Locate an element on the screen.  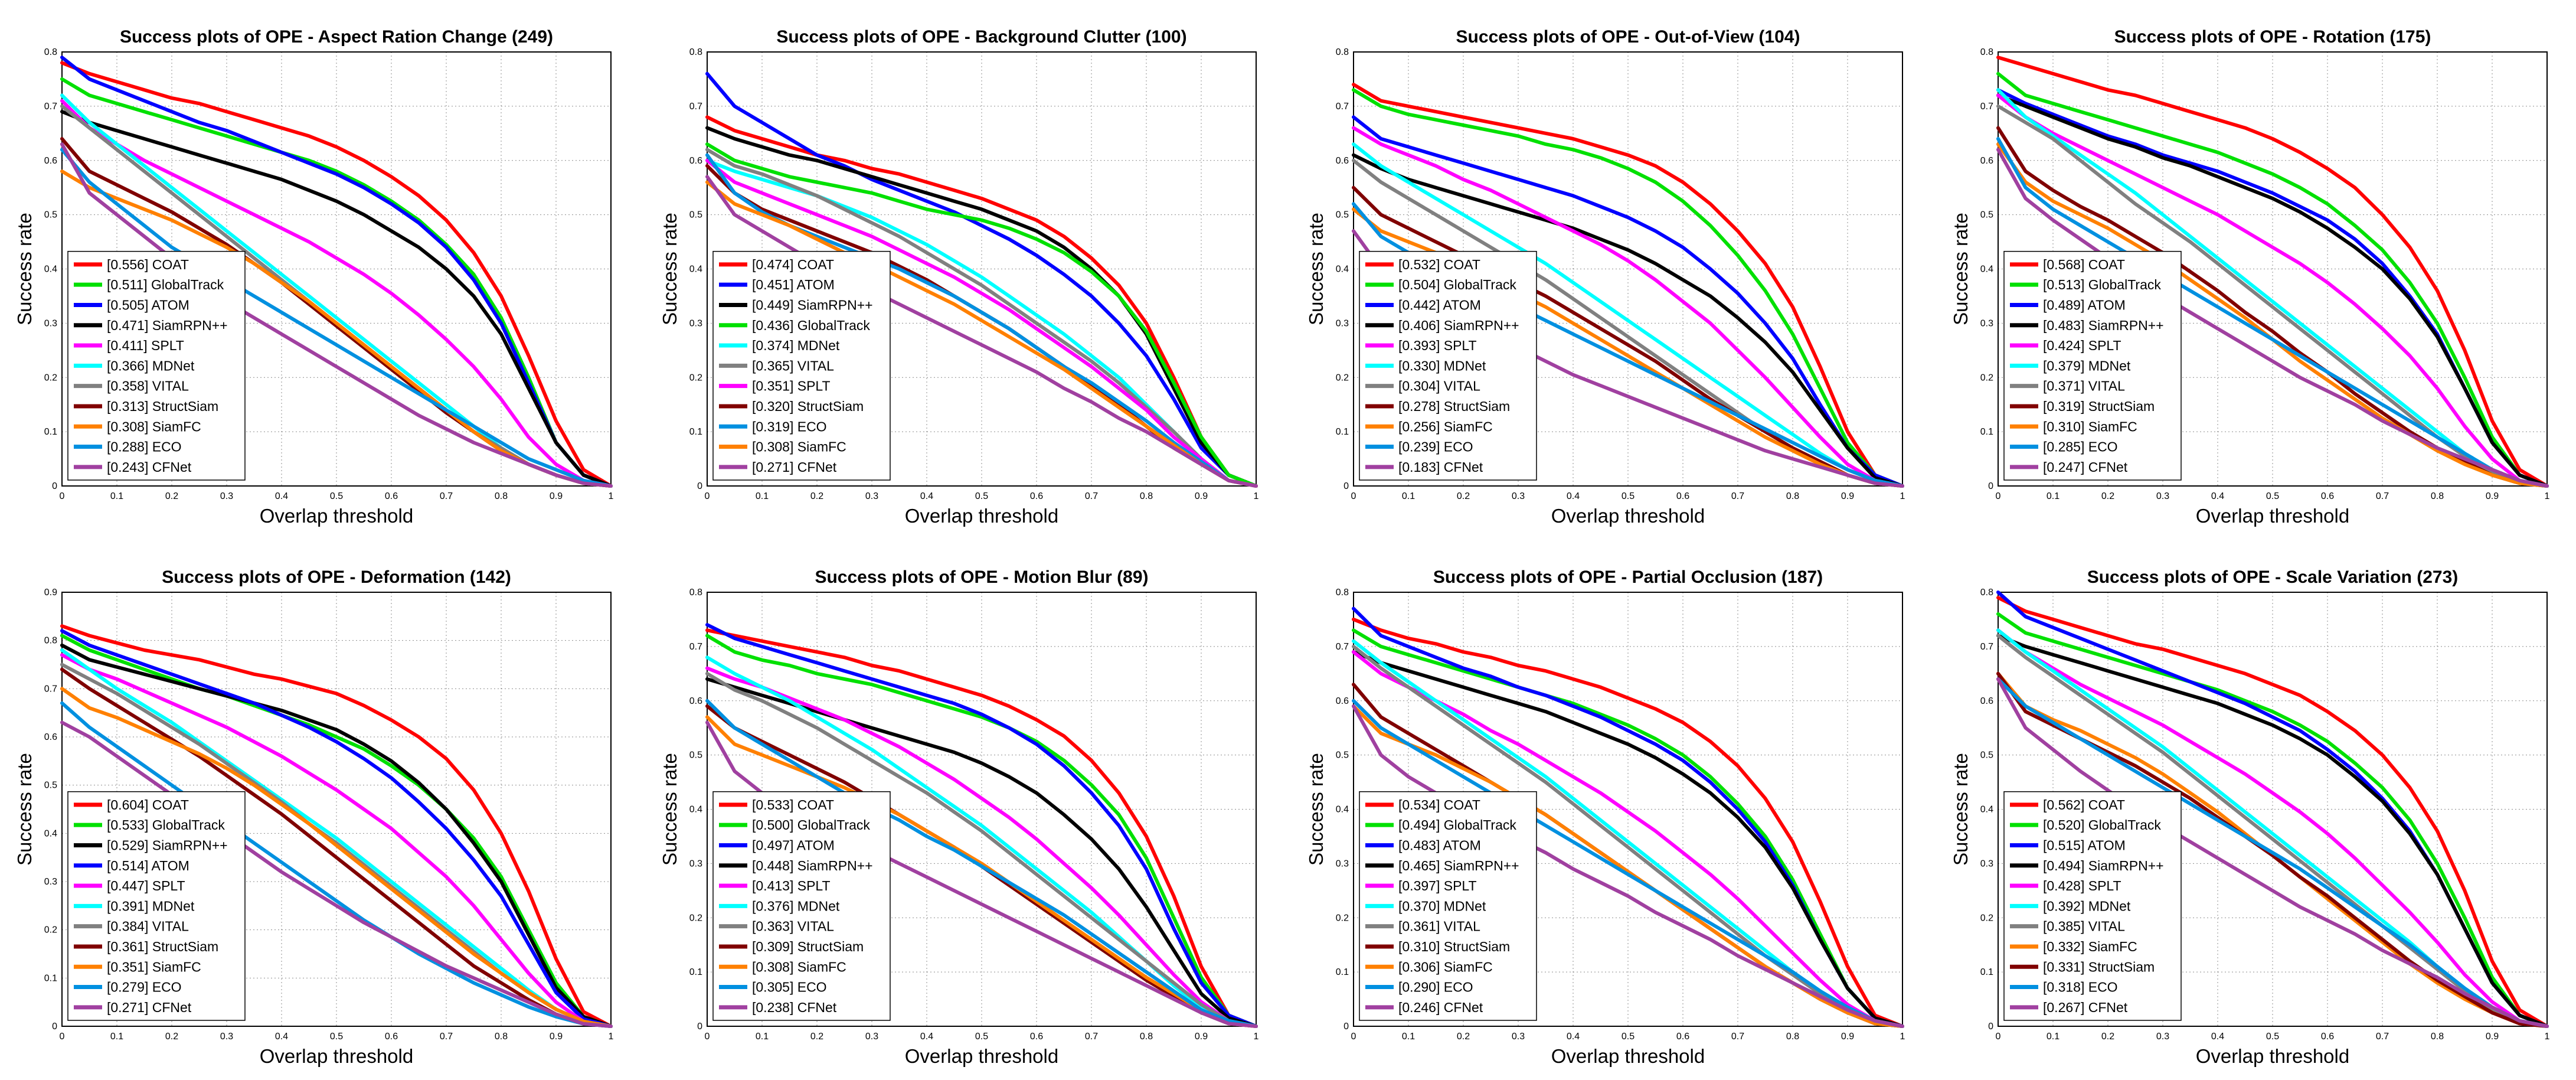
chart-5-series-vital is located at coordinates (981, 849).